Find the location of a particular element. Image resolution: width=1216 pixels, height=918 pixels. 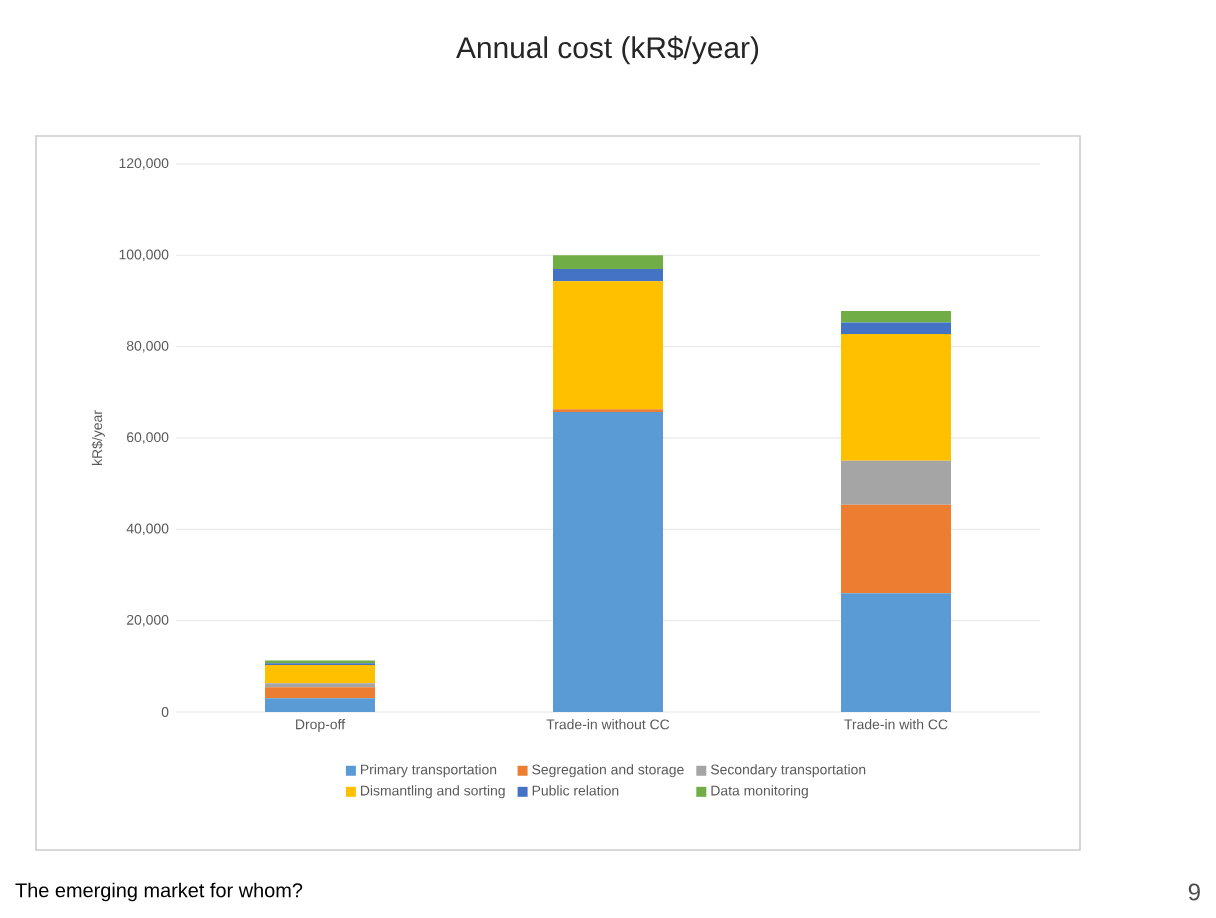

text: The emerging market for whom? is located at coordinates (159, 892).